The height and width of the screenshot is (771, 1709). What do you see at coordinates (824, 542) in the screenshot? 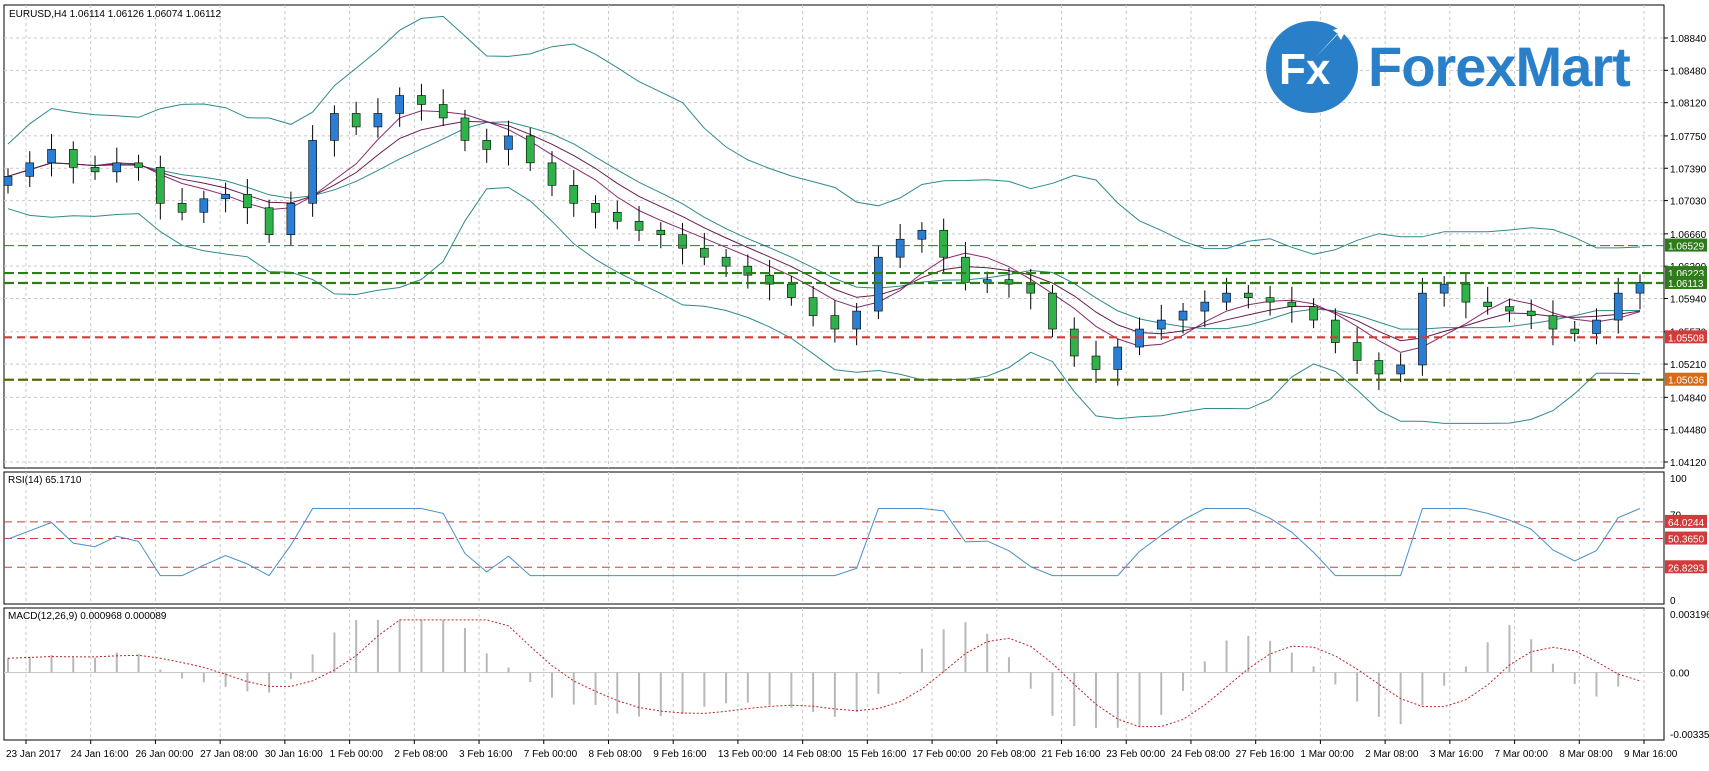
I see `rsi-line` at bounding box center [824, 542].